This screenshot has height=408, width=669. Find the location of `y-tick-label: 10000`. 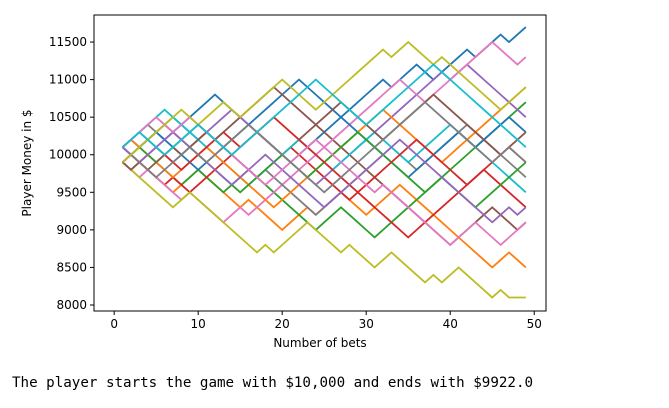

y-tick-label: 10000 is located at coordinates (68, 155).